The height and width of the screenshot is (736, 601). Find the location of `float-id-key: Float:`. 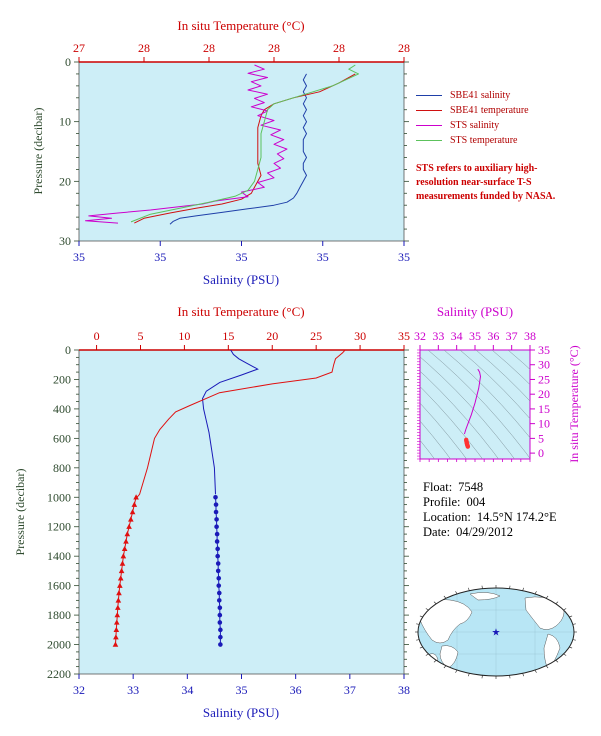

float-id-key: Float: is located at coordinates (438, 487).